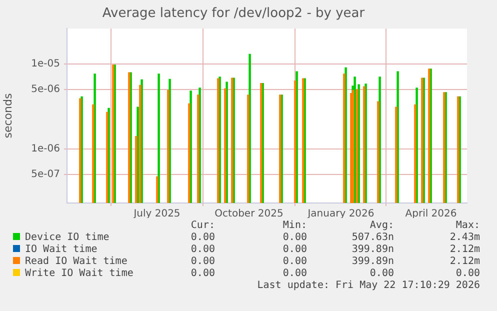 This screenshot has width=497, height=311. I want to click on y-tick-label: 5e-07, so click(45, 174).